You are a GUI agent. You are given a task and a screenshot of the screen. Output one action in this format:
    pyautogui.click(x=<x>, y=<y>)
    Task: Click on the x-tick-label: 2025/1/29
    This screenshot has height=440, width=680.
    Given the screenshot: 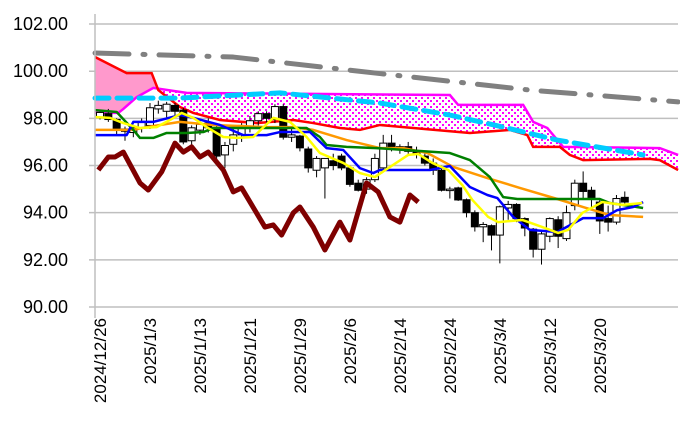 What is the action you would take?
    pyautogui.click(x=300, y=356)
    